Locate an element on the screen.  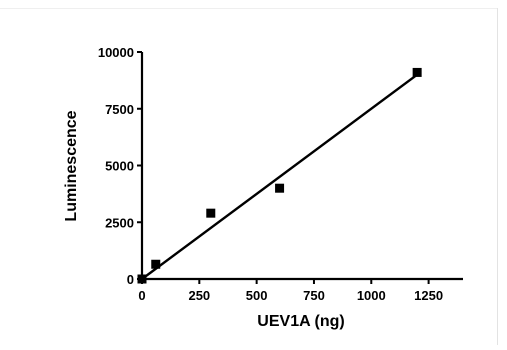
y-tick-label: 10000 is located at coordinates (116, 52).